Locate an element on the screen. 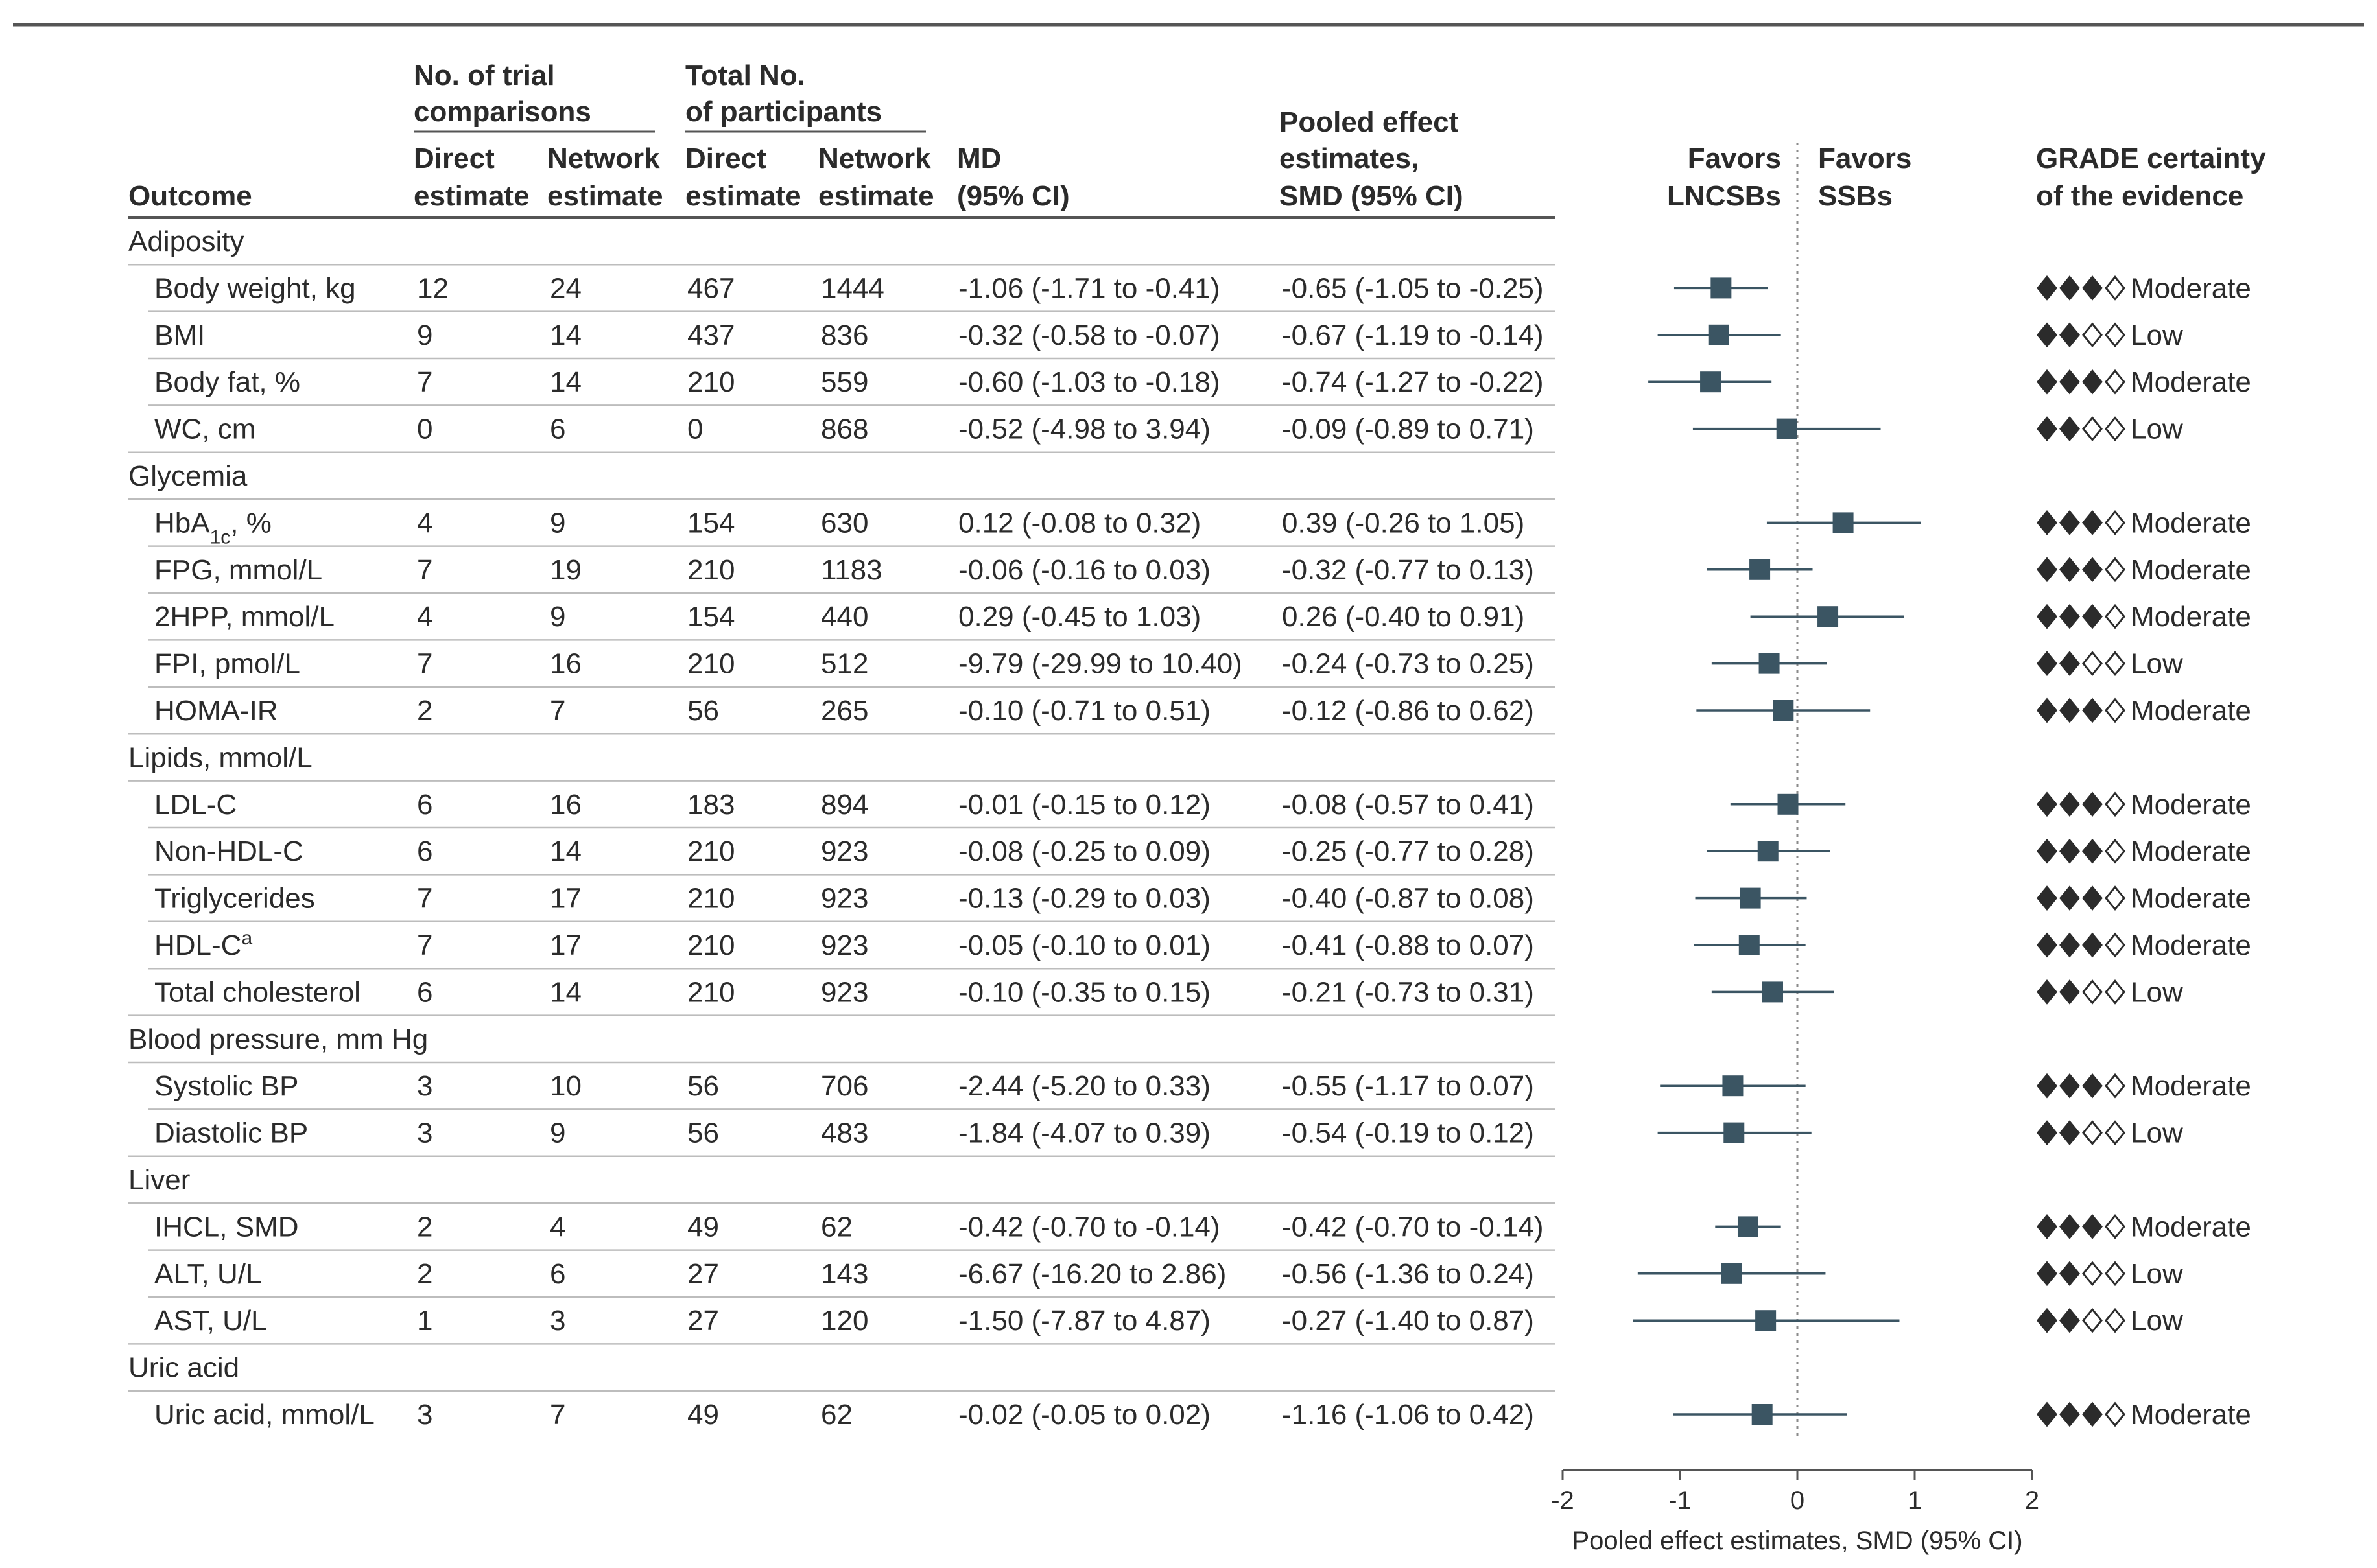 This screenshot has height=1568, width=2377. outcome-label-text: LDL-C is located at coordinates (195, 805).